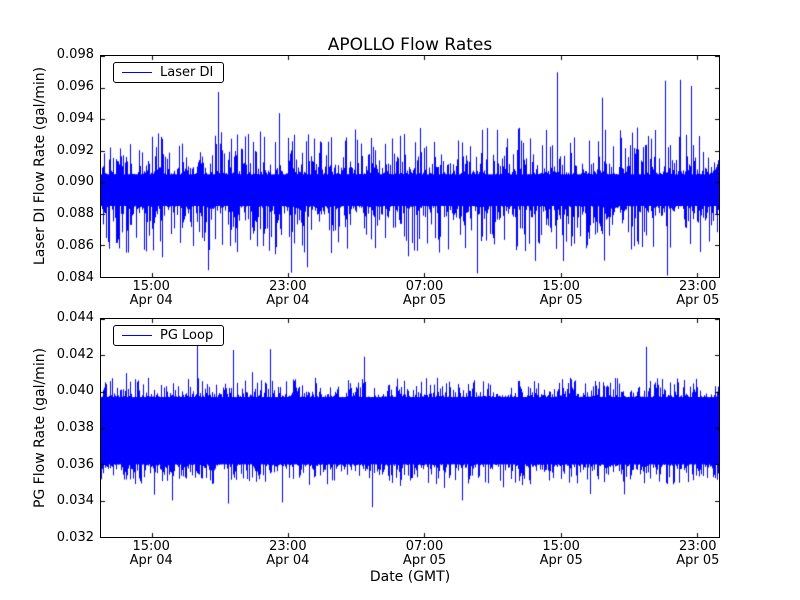  I want to click on y-tick-label: 0.034, so click(75, 501).